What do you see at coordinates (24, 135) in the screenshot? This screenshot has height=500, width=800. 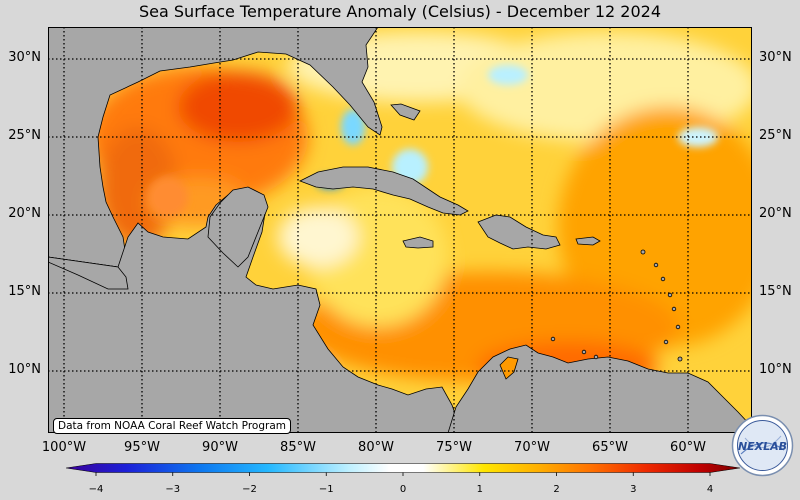 I see `lat-label-left: 25°N` at bounding box center [24, 135].